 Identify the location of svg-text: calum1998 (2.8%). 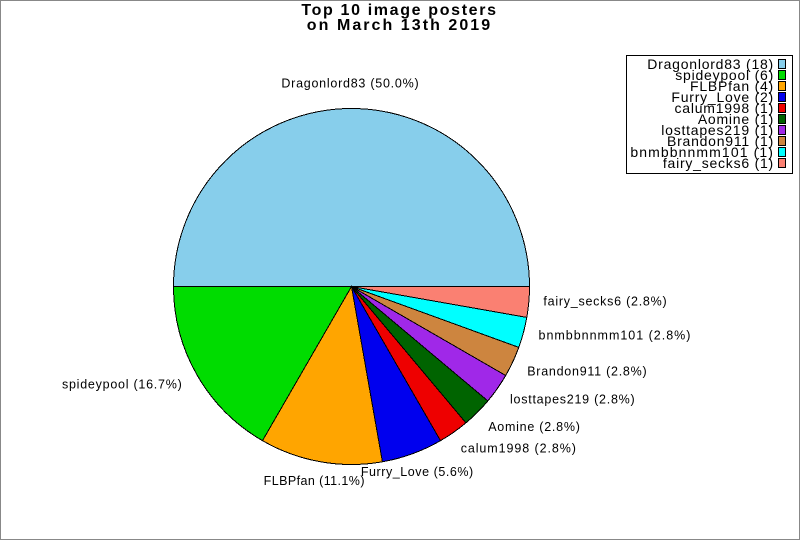
(519, 449).